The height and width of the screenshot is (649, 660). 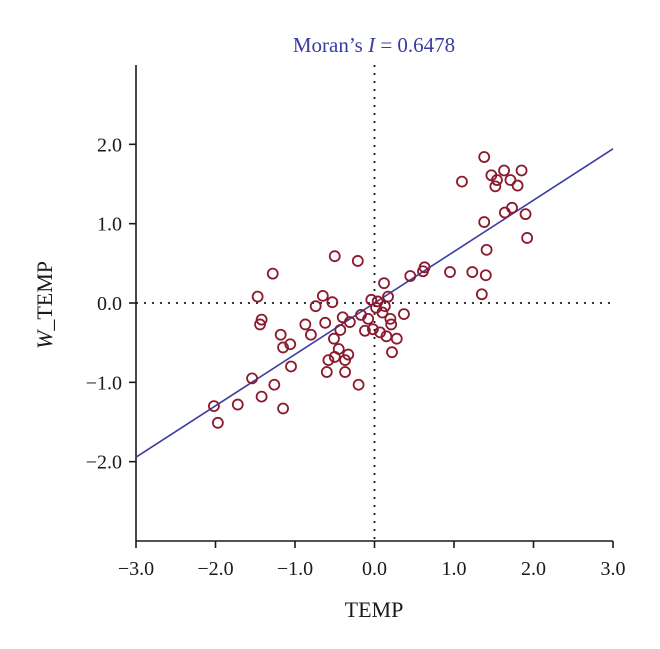 What do you see at coordinates (533, 569) in the screenshot?
I see `x-tick-label: 2.0` at bounding box center [533, 569].